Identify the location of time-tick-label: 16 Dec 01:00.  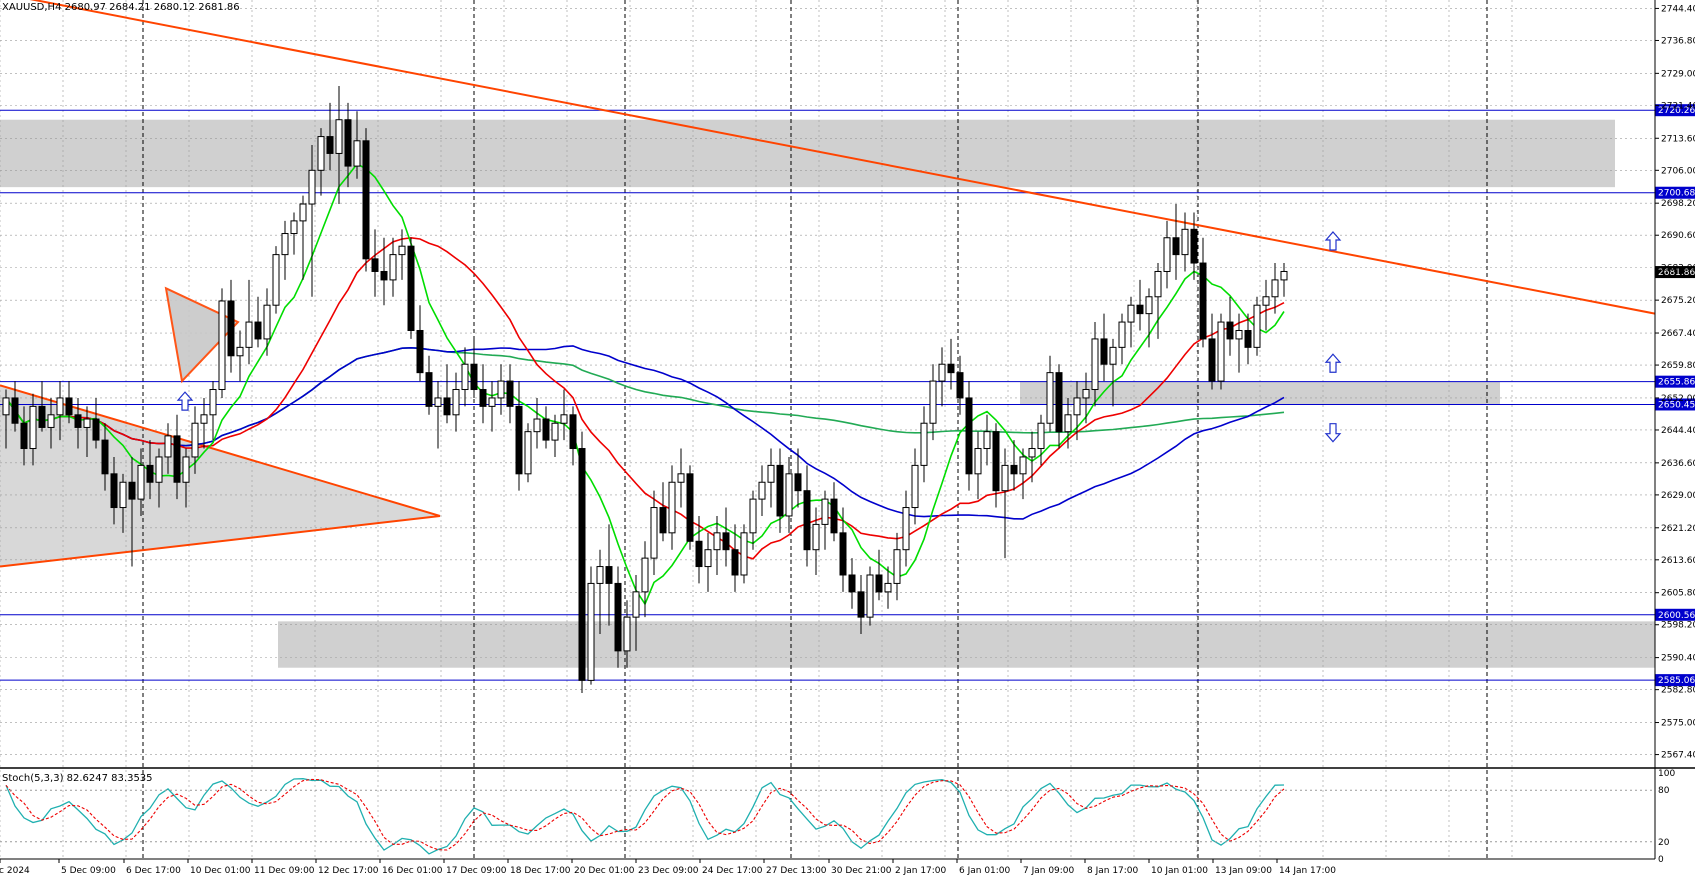
(412, 871).